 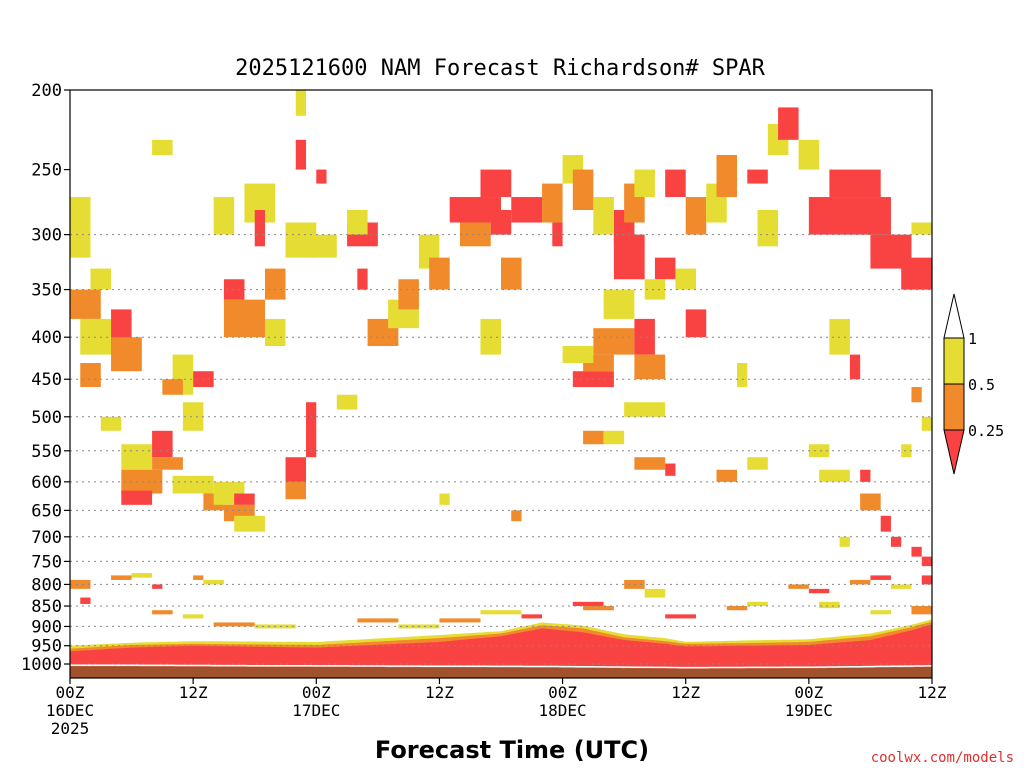 I want to click on legend-arrow-bottom, so click(x=954, y=452).